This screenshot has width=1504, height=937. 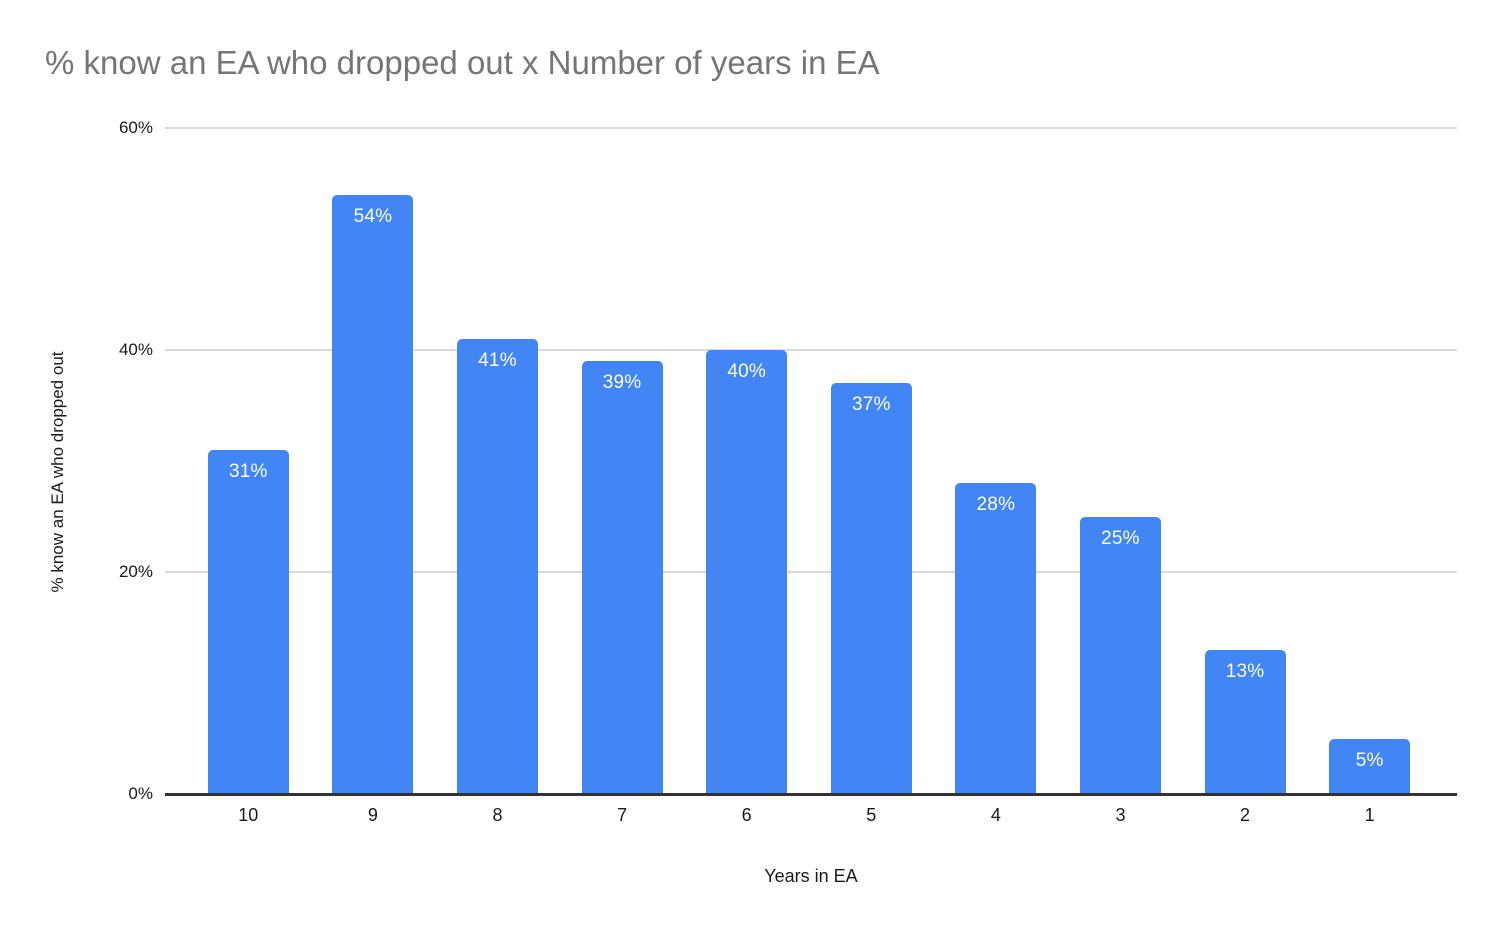 What do you see at coordinates (746, 815) in the screenshot?
I see `x-tick-label: 6` at bounding box center [746, 815].